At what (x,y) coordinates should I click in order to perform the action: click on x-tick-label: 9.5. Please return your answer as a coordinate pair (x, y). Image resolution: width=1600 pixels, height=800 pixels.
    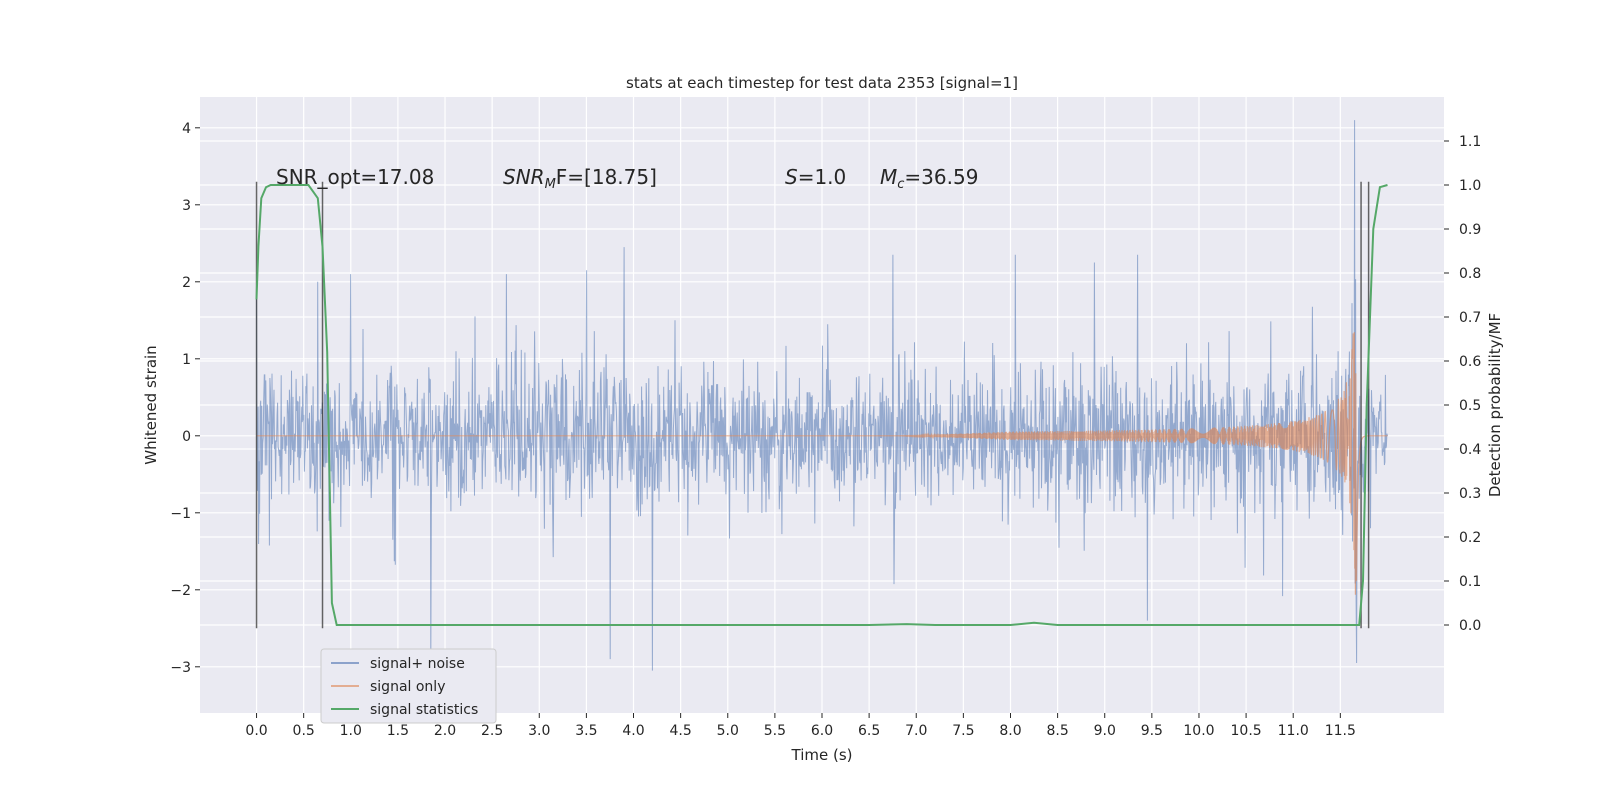
    Looking at the image, I should click on (1152, 731).